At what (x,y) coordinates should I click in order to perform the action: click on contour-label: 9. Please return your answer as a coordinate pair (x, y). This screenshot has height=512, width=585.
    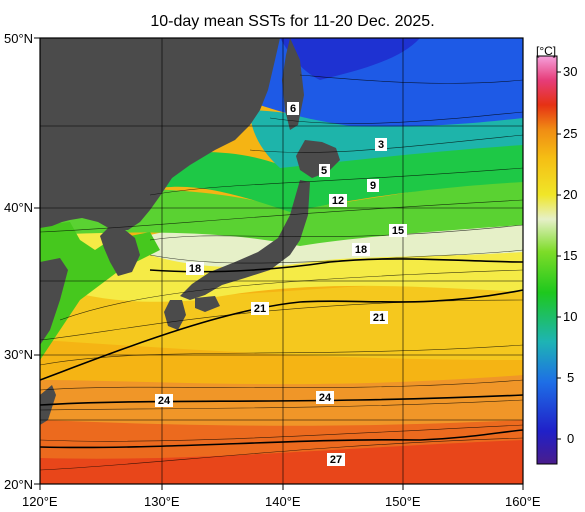
    Looking at the image, I should click on (373, 186).